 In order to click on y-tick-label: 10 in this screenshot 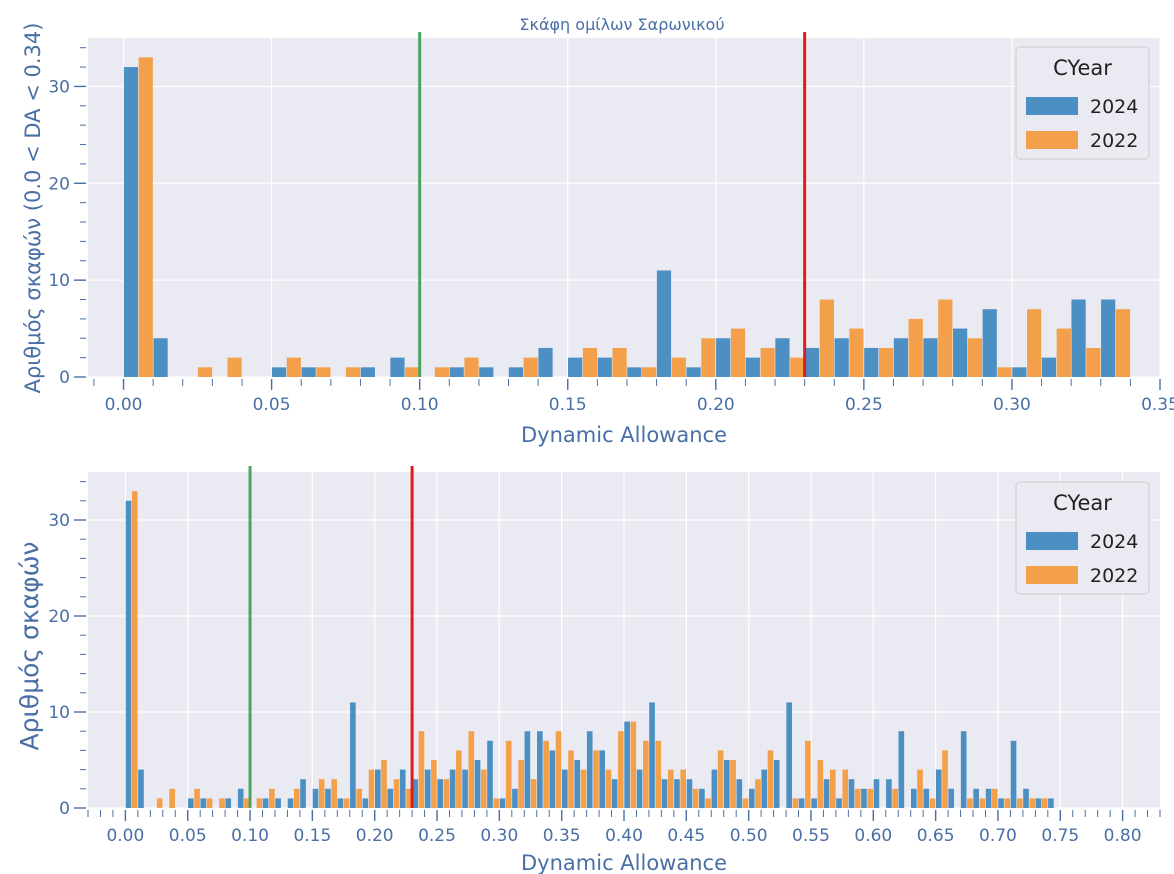, I will do `click(59, 713)`.